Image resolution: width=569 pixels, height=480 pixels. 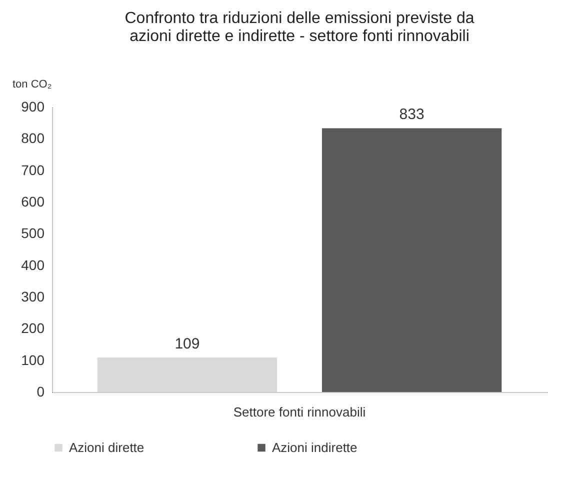 I want to click on y-tick-label: 600, so click(x=33, y=202).